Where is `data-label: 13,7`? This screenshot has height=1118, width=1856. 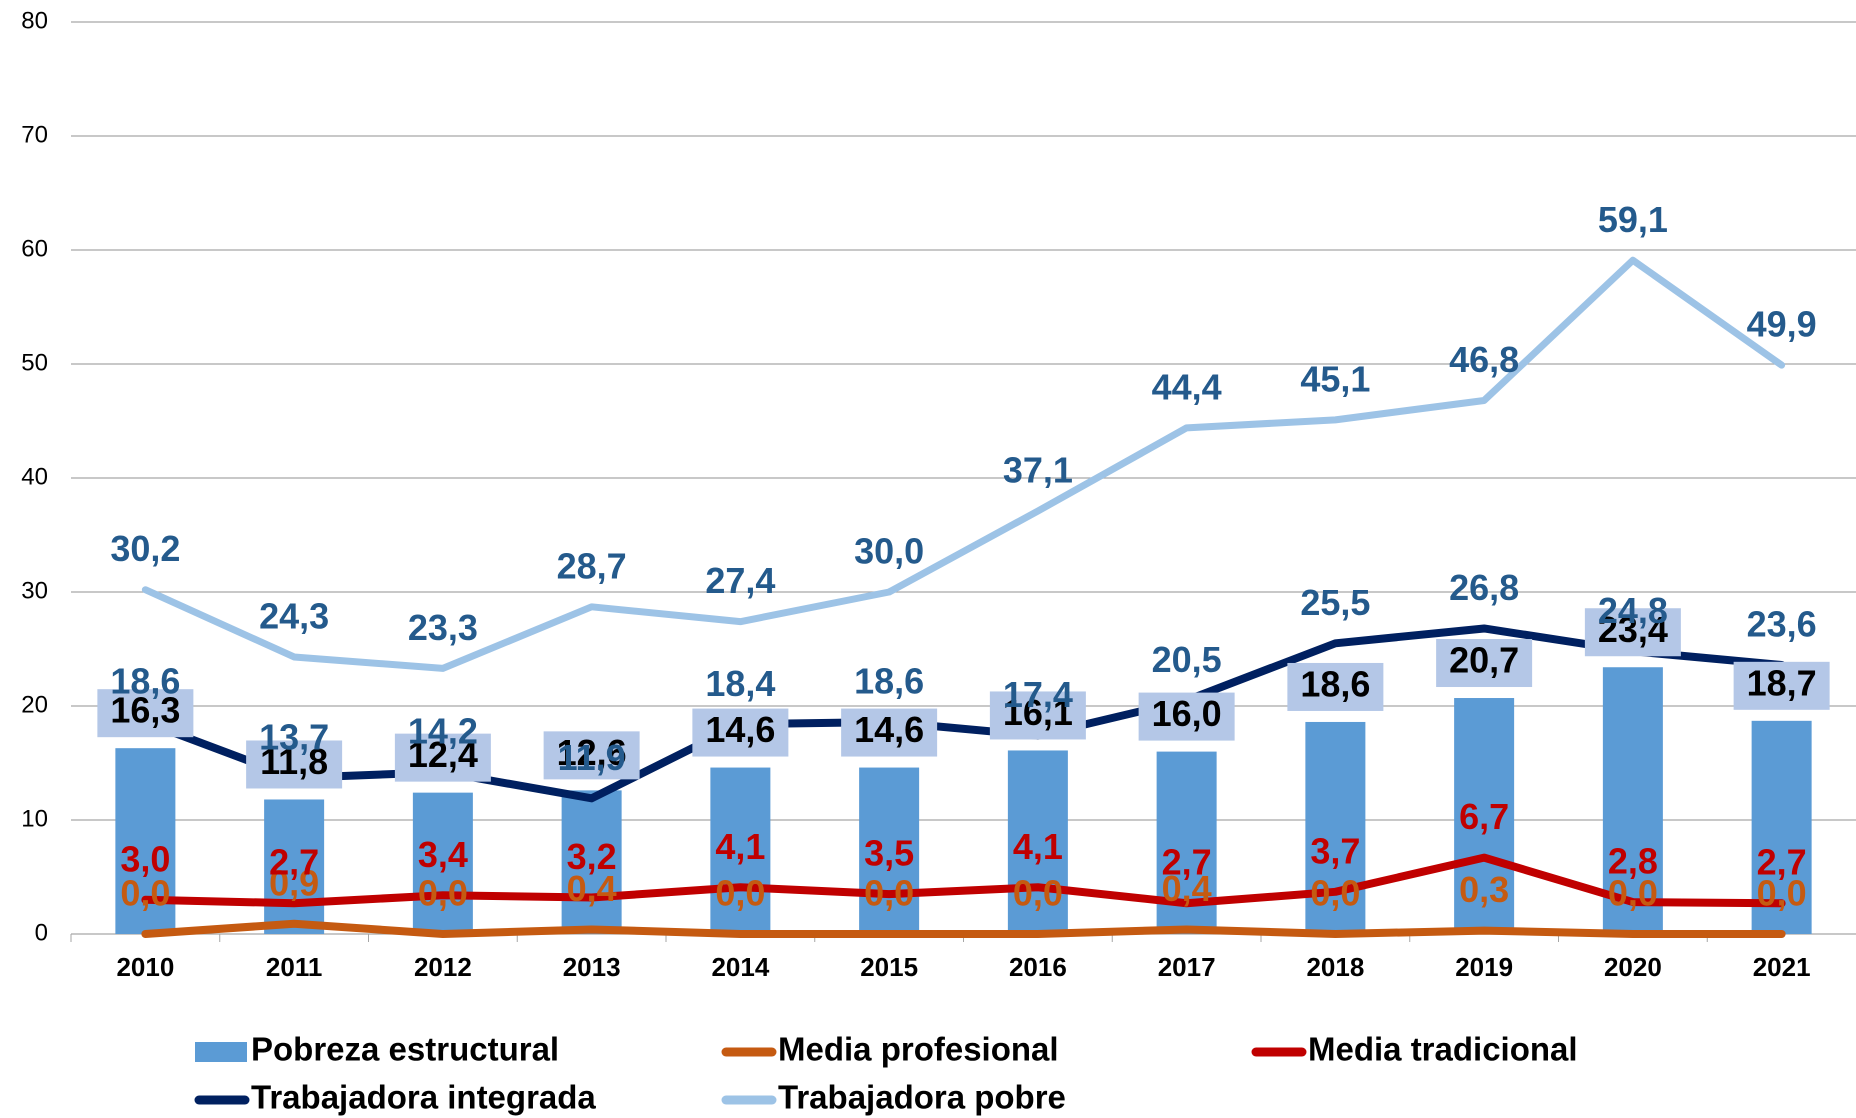
data-label: 13,7 is located at coordinates (294, 736).